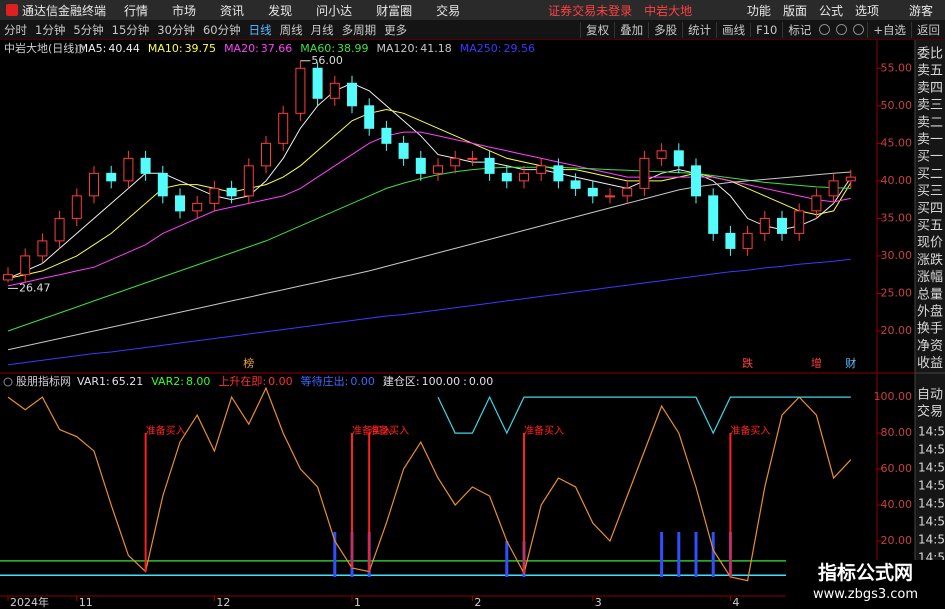 The image size is (945, 609). What do you see at coordinates (80, 49) in the screenshot?
I see `legend-toggle` at bounding box center [80, 49].